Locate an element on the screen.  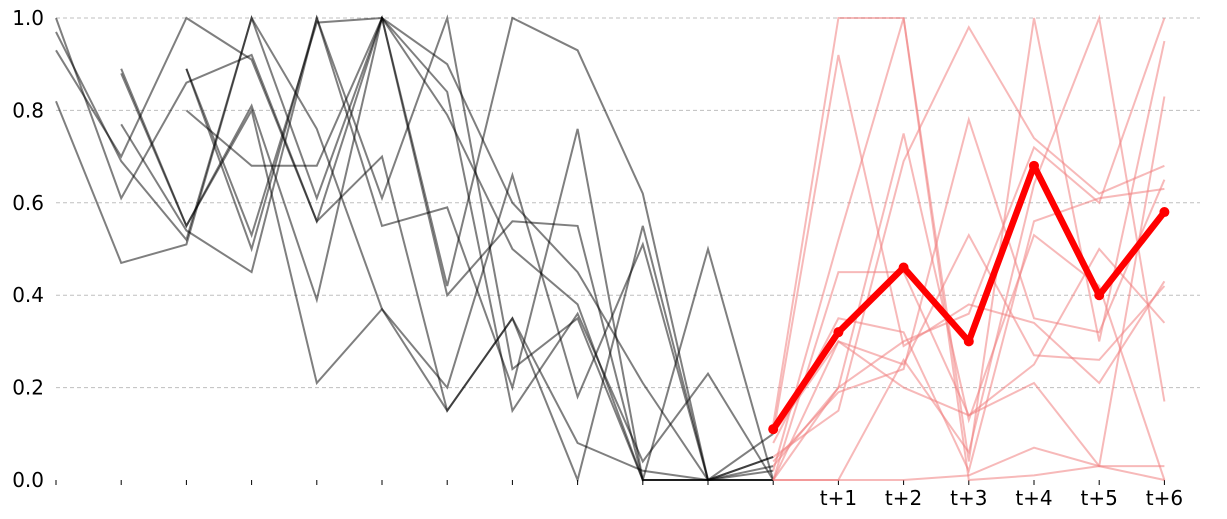
y-tick-label: 0.6 is located at coordinates (28, 203).